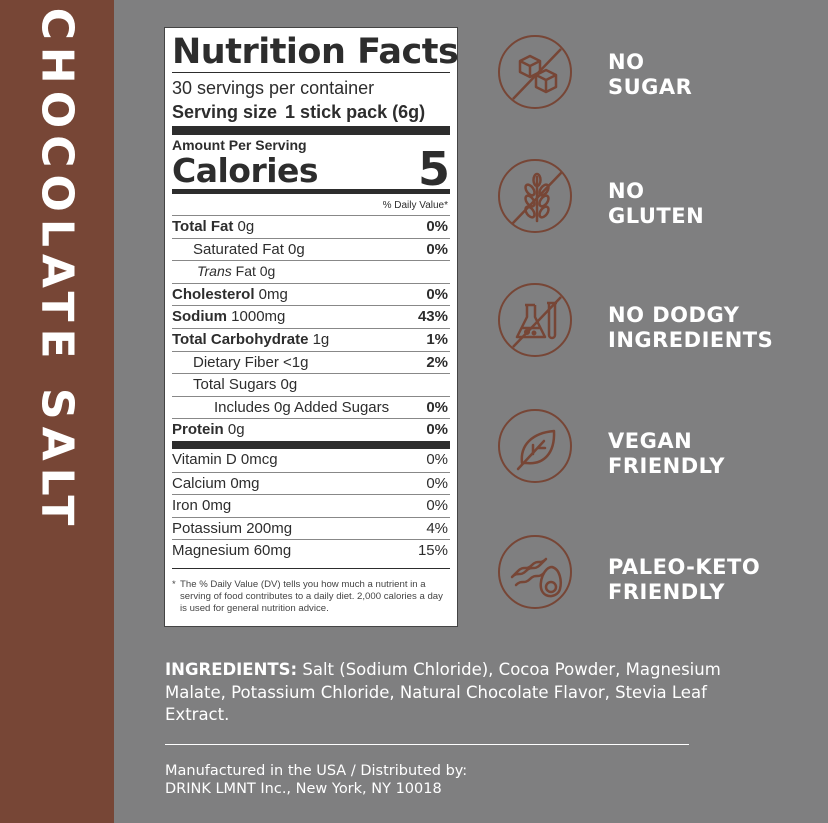 Image resolution: width=828 pixels, height=823 pixels. Describe the element at coordinates (251, 362) in the screenshot. I see `nutrient-name: Dietary Fiber <1g` at that location.